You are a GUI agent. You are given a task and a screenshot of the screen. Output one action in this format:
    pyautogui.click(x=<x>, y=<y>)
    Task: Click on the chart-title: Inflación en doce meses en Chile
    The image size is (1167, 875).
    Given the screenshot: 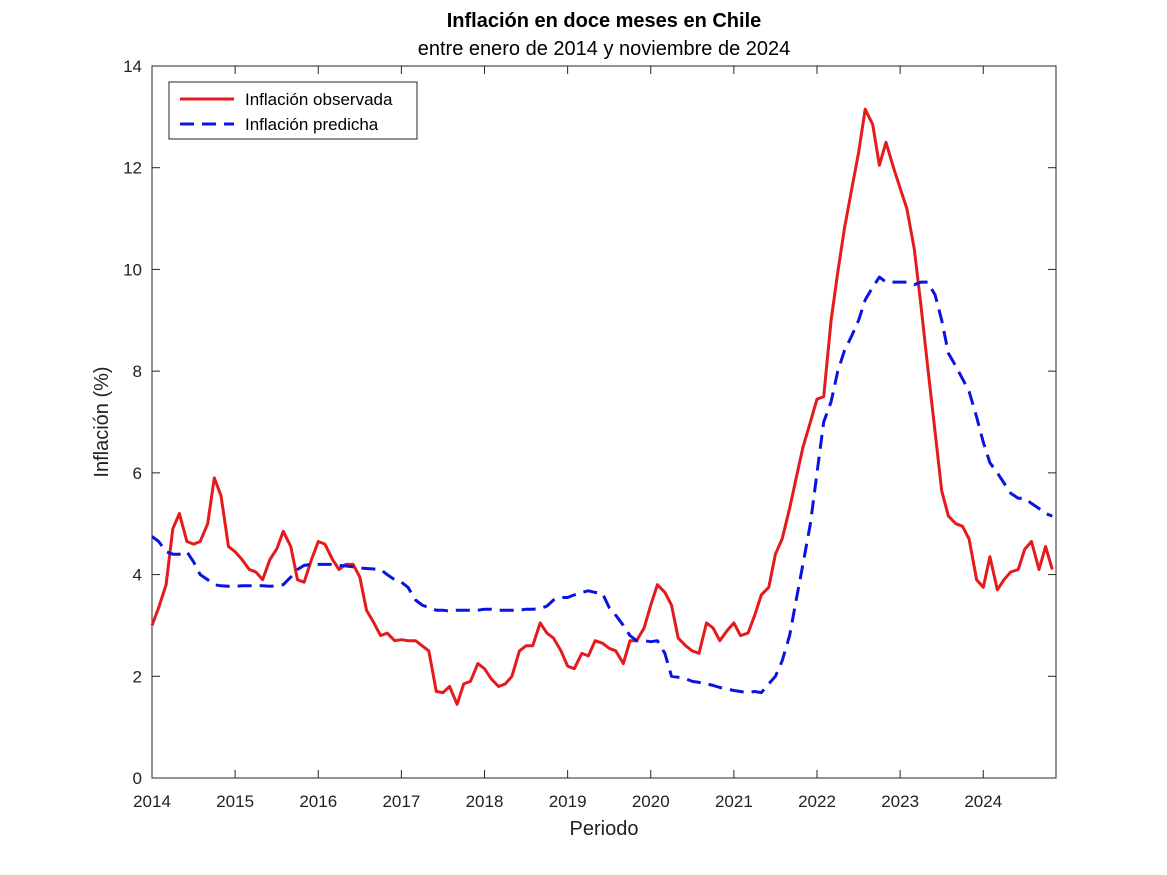 What is the action you would take?
    pyautogui.click(x=604, y=21)
    